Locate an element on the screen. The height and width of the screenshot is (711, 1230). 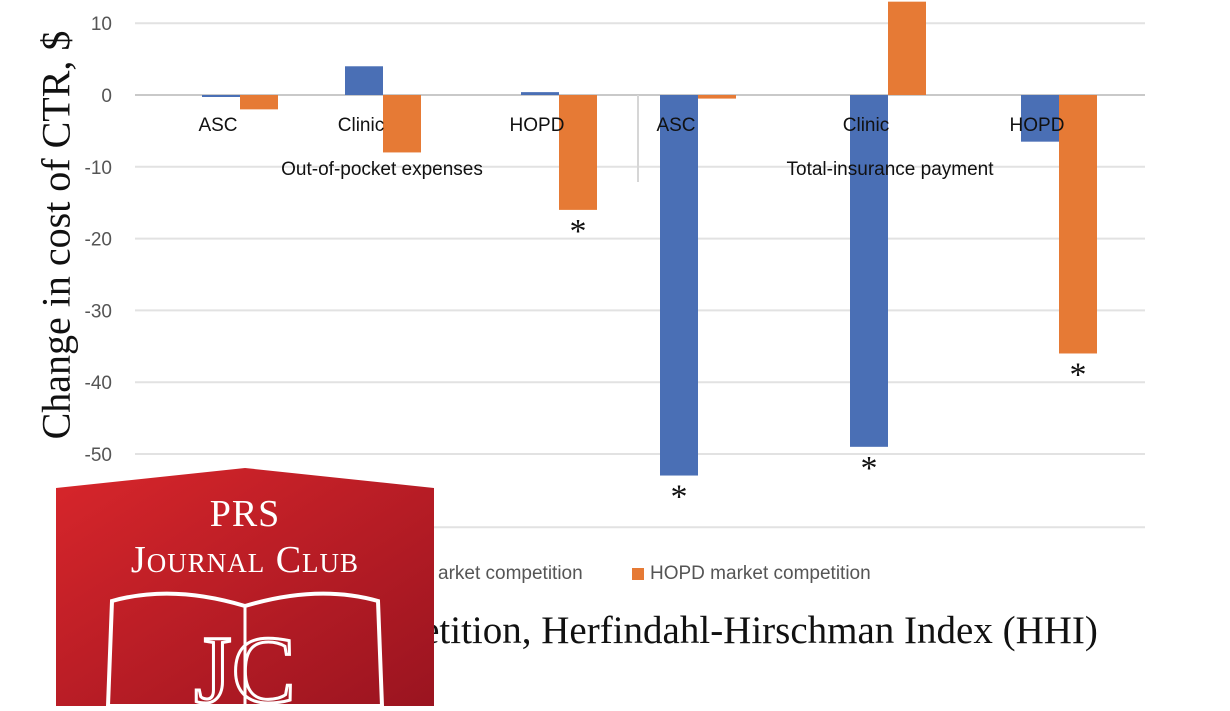
y-tick-label: 0 is located at coordinates (106, 96).